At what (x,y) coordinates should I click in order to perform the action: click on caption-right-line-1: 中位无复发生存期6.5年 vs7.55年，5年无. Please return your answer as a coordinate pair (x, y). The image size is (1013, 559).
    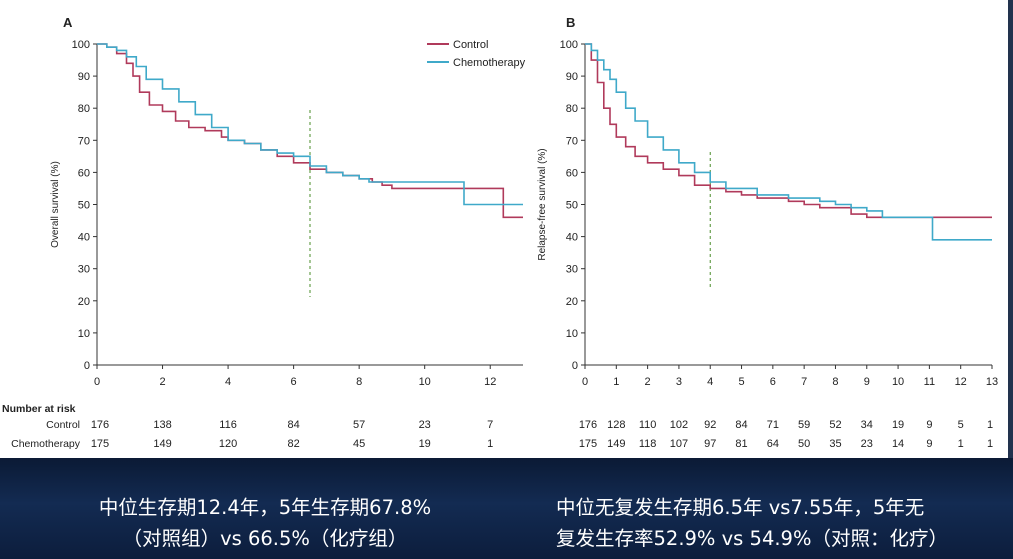
    Looking at the image, I should click on (740, 507).